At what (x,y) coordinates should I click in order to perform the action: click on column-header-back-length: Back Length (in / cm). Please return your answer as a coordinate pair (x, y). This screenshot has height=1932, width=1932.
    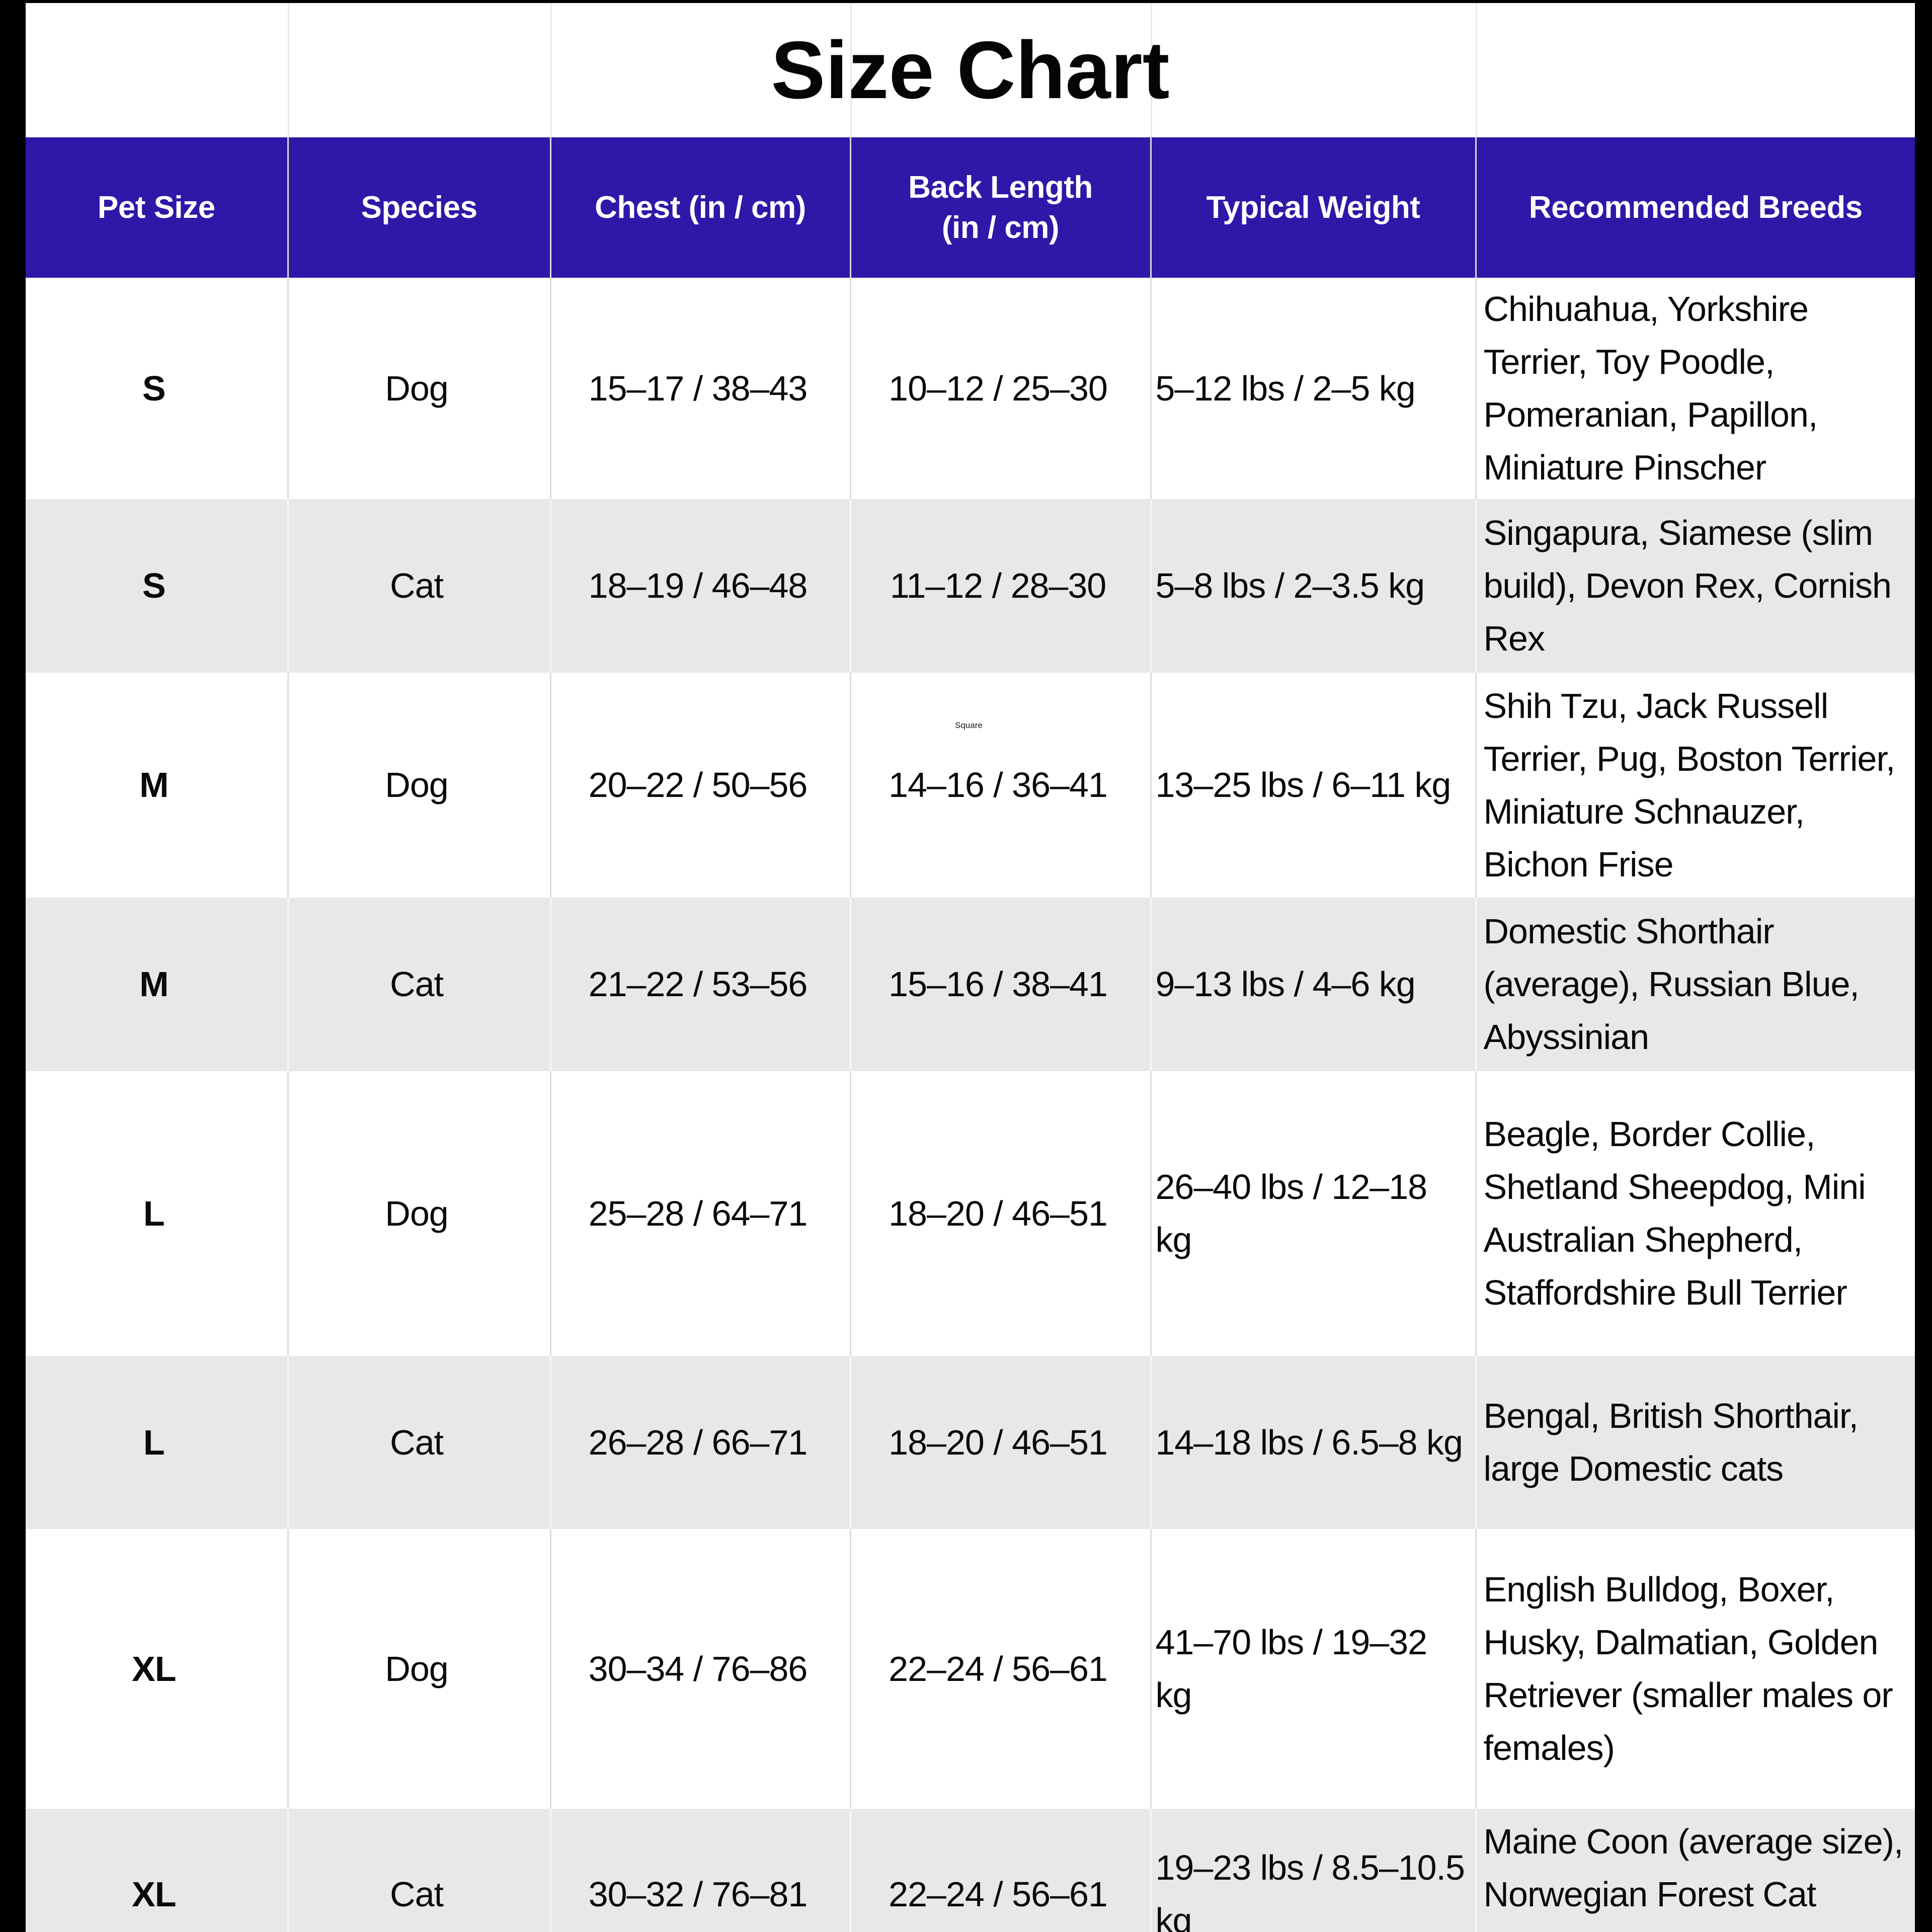
    Looking at the image, I should click on (1001, 208).